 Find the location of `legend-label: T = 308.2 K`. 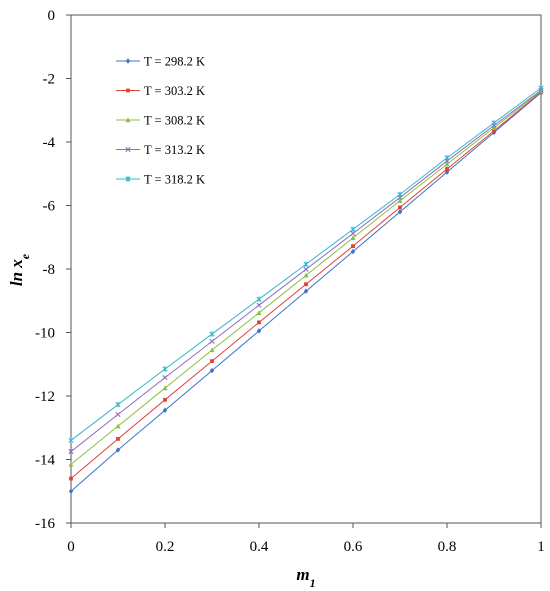

legend-label: T = 308.2 K is located at coordinates (174, 121).